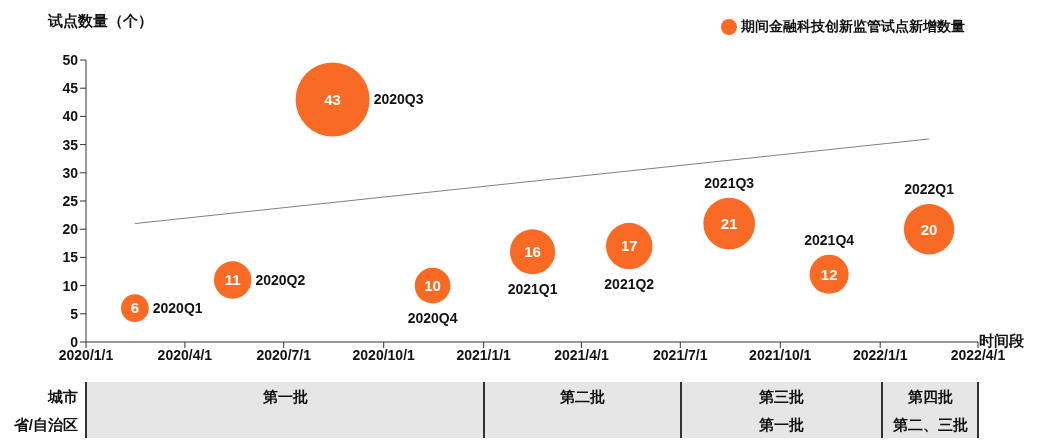 The height and width of the screenshot is (441, 1043). I want to click on x-tick-label: 2022/1/1, so click(880, 354).